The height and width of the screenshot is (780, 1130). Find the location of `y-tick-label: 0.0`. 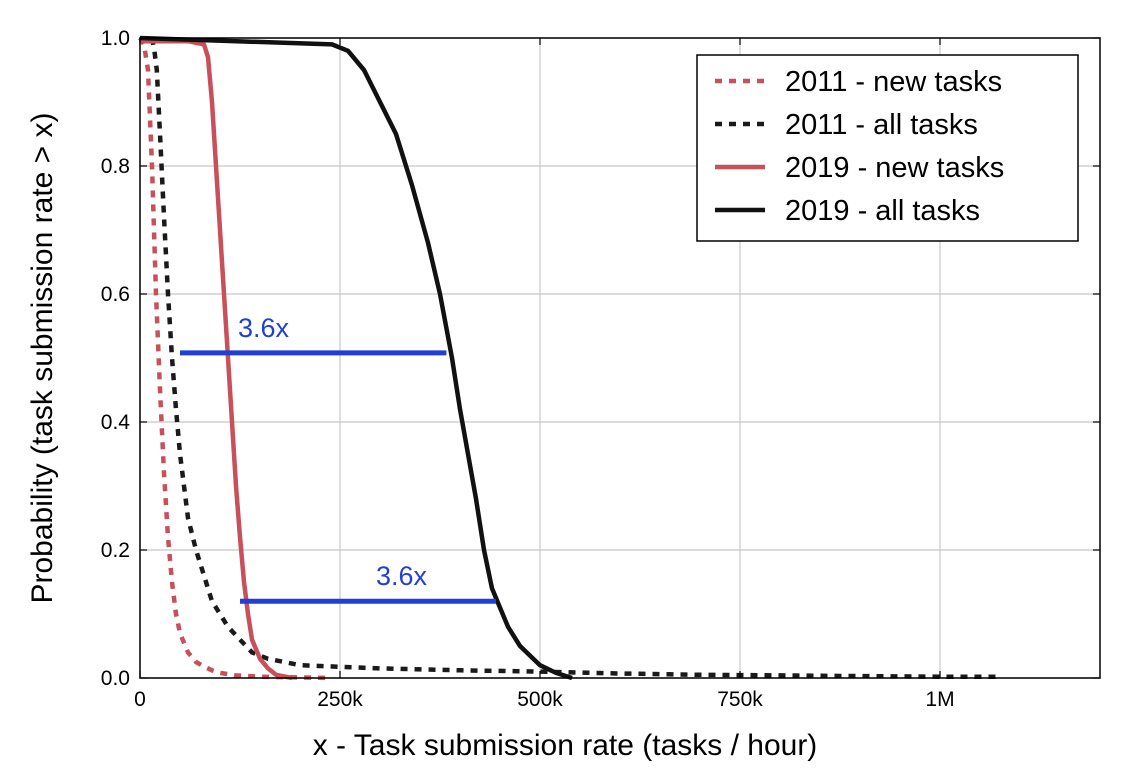

y-tick-label: 0.0 is located at coordinates (115, 678).